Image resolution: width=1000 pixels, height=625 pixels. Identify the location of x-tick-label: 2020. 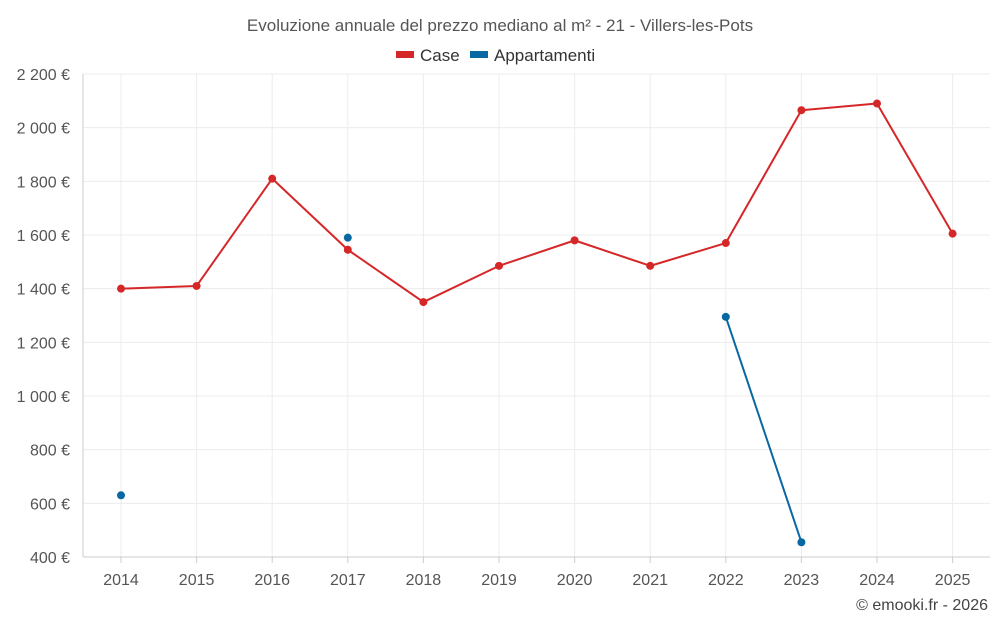
(575, 580).